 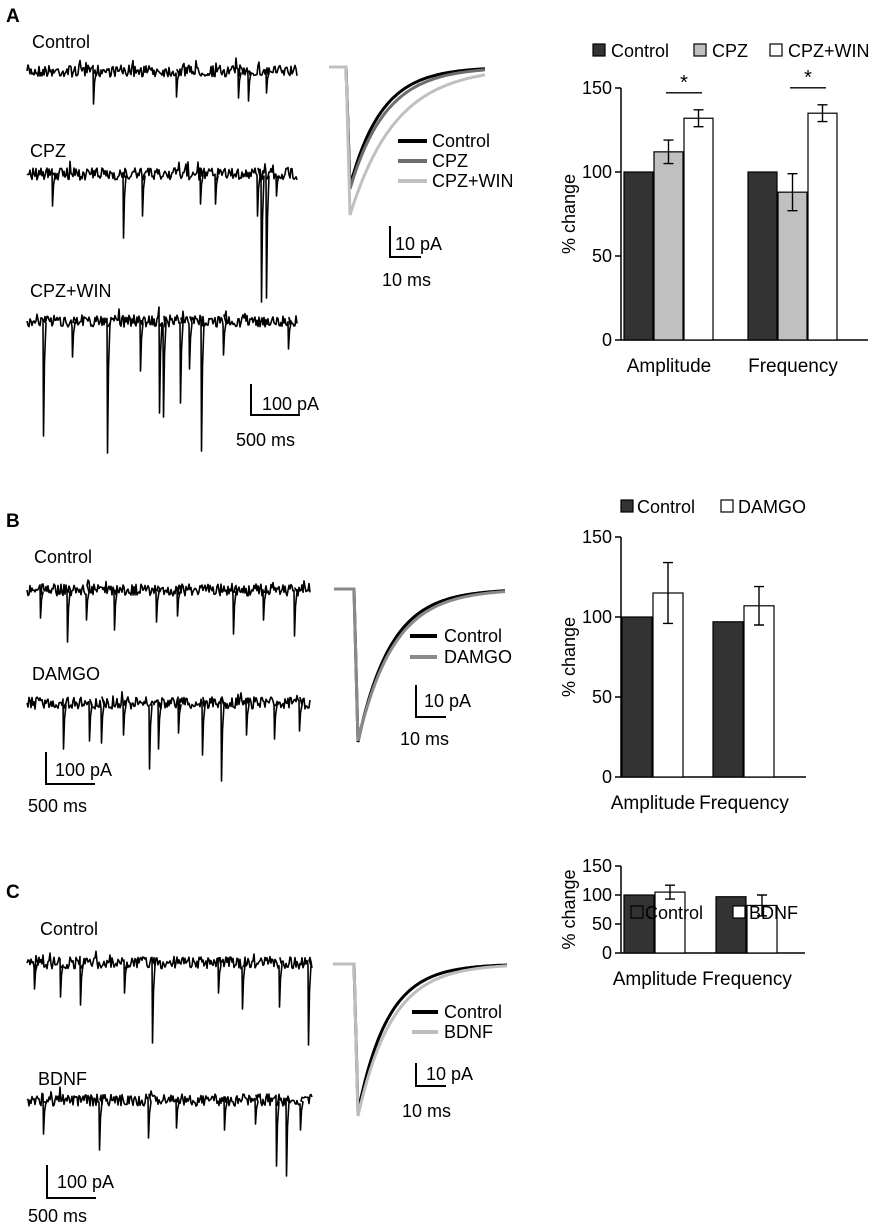 I want to click on significance-star-a-0: *, so click(x=684, y=83).